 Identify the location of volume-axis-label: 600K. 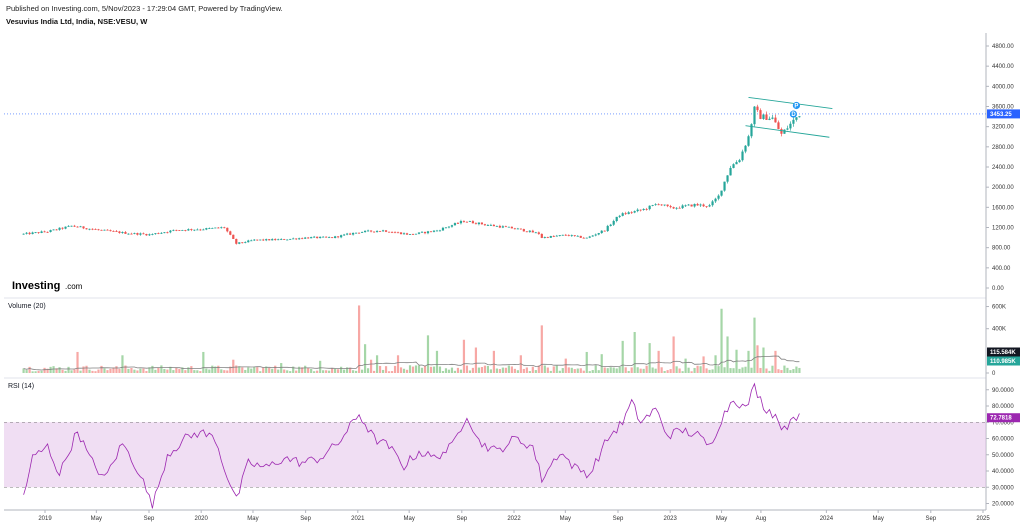
(999, 308).